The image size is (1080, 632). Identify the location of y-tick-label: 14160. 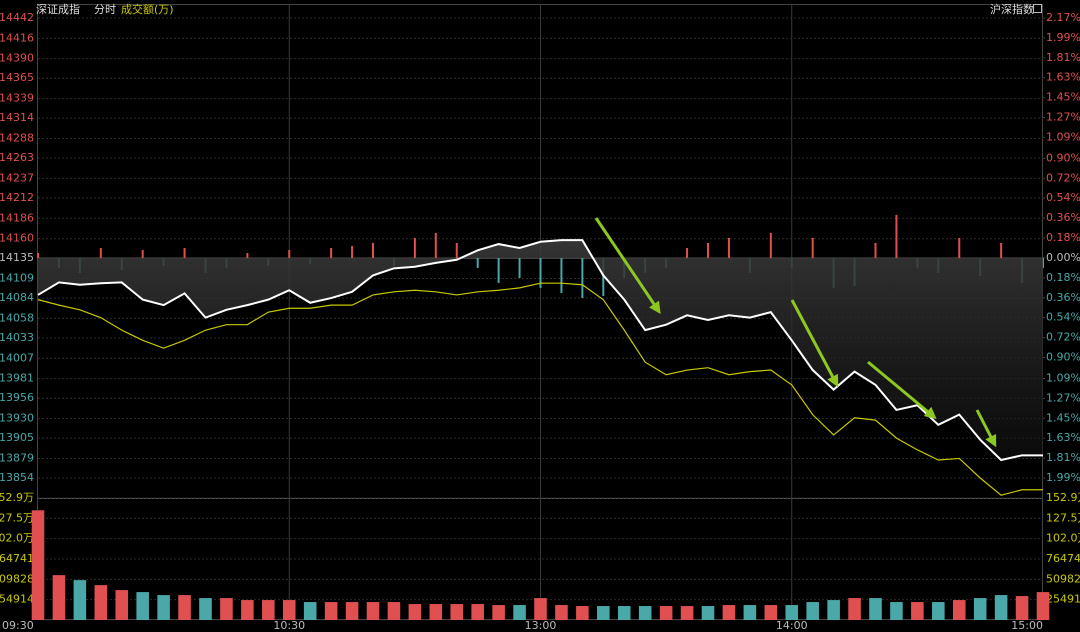
(17, 238).